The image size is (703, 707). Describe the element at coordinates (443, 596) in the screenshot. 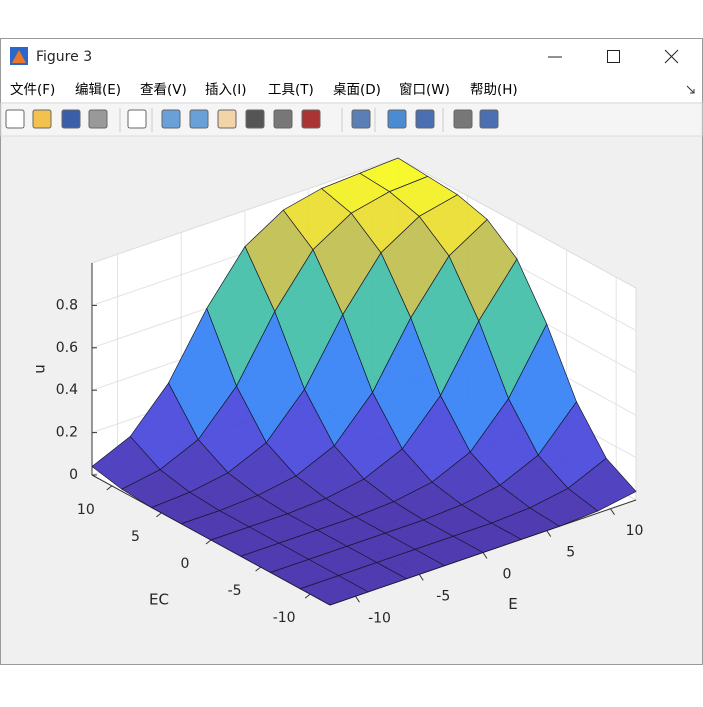

I see `x-tick-label: -5` at that location.